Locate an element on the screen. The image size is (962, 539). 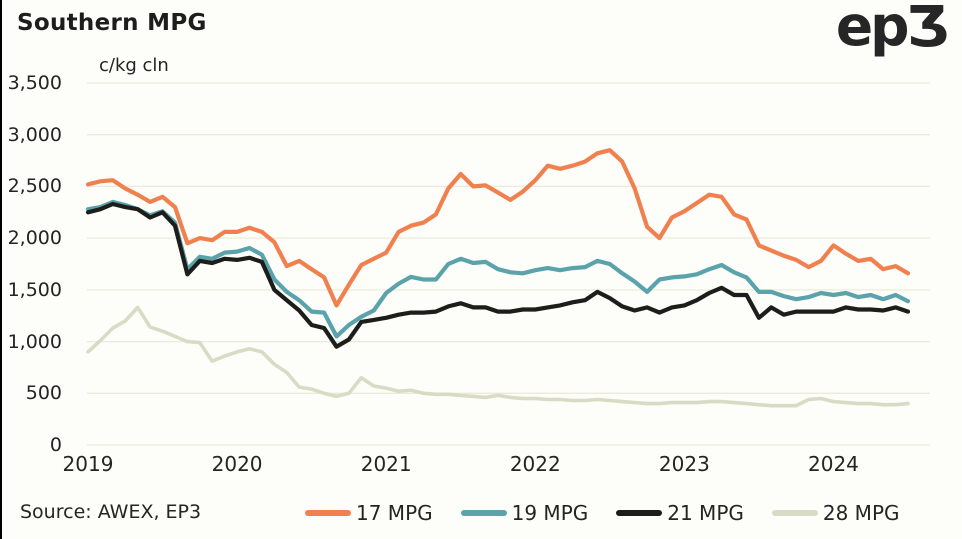
source-note: Source: AWEX, EP3 is located at coordinates (111, 512).